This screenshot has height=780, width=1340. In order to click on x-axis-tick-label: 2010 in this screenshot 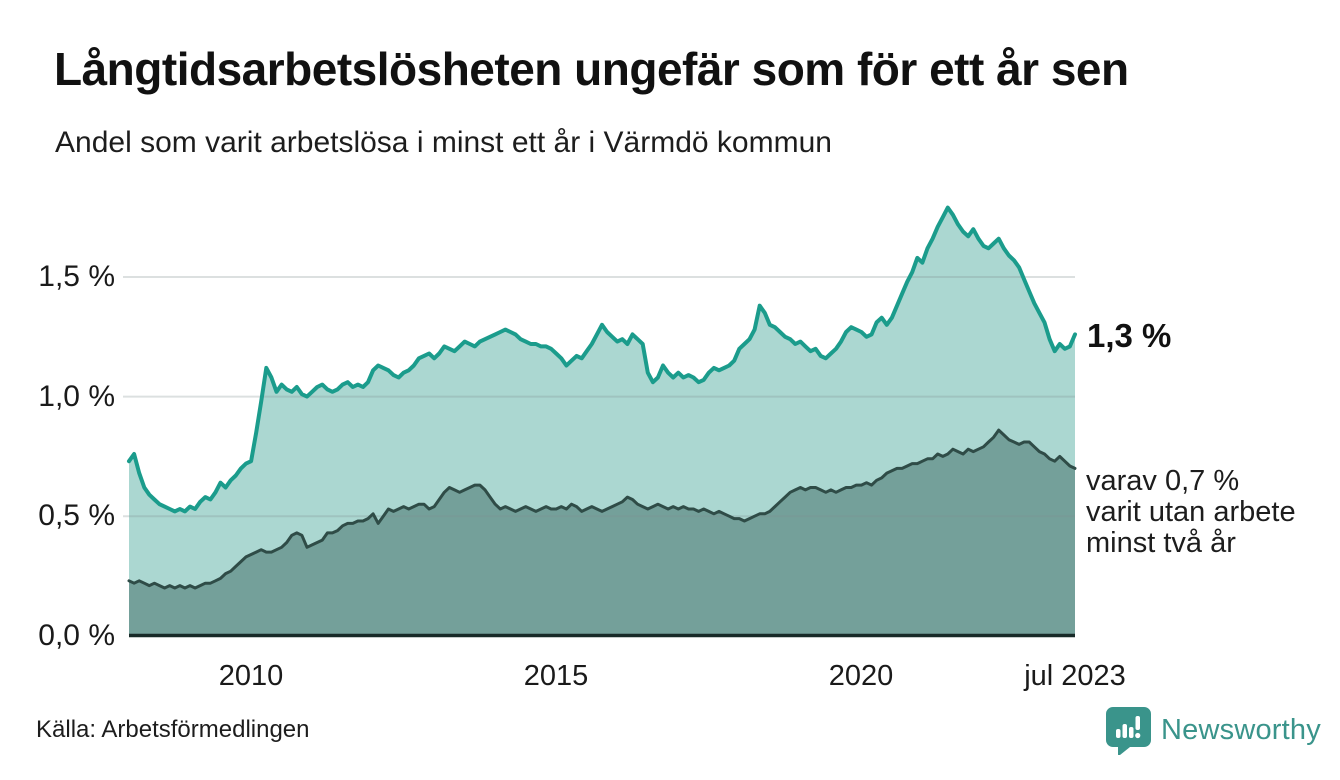, I will do `click(251, 676)`.